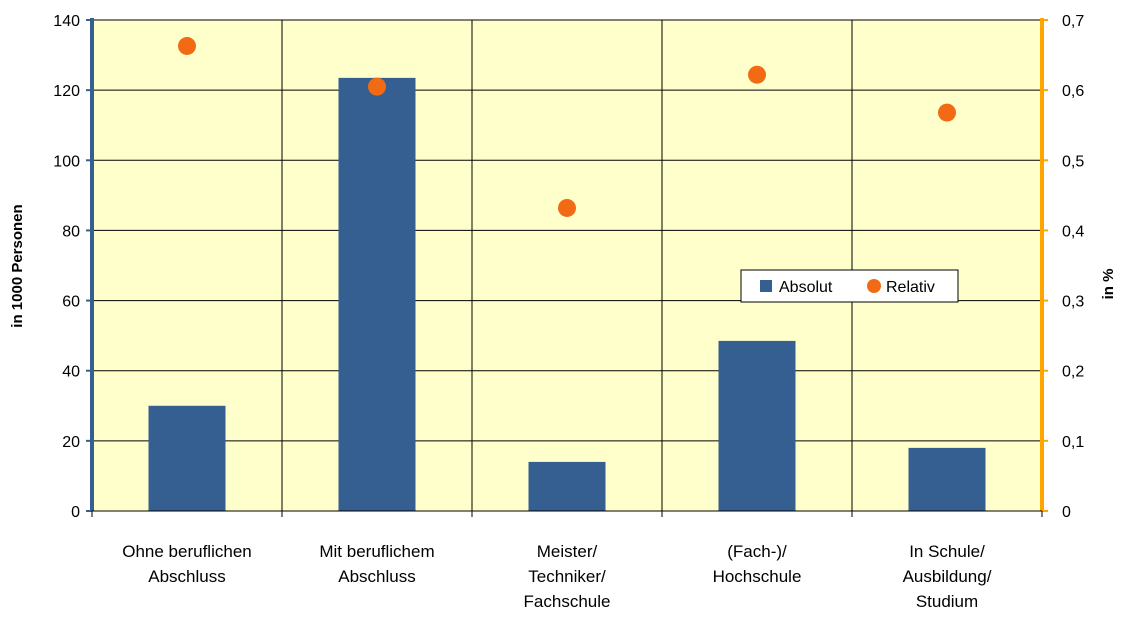  What do you see at coordinates (71, 302) in the screenshot?
I see `y-tick-label: 60` at bounding box center [71, 302].